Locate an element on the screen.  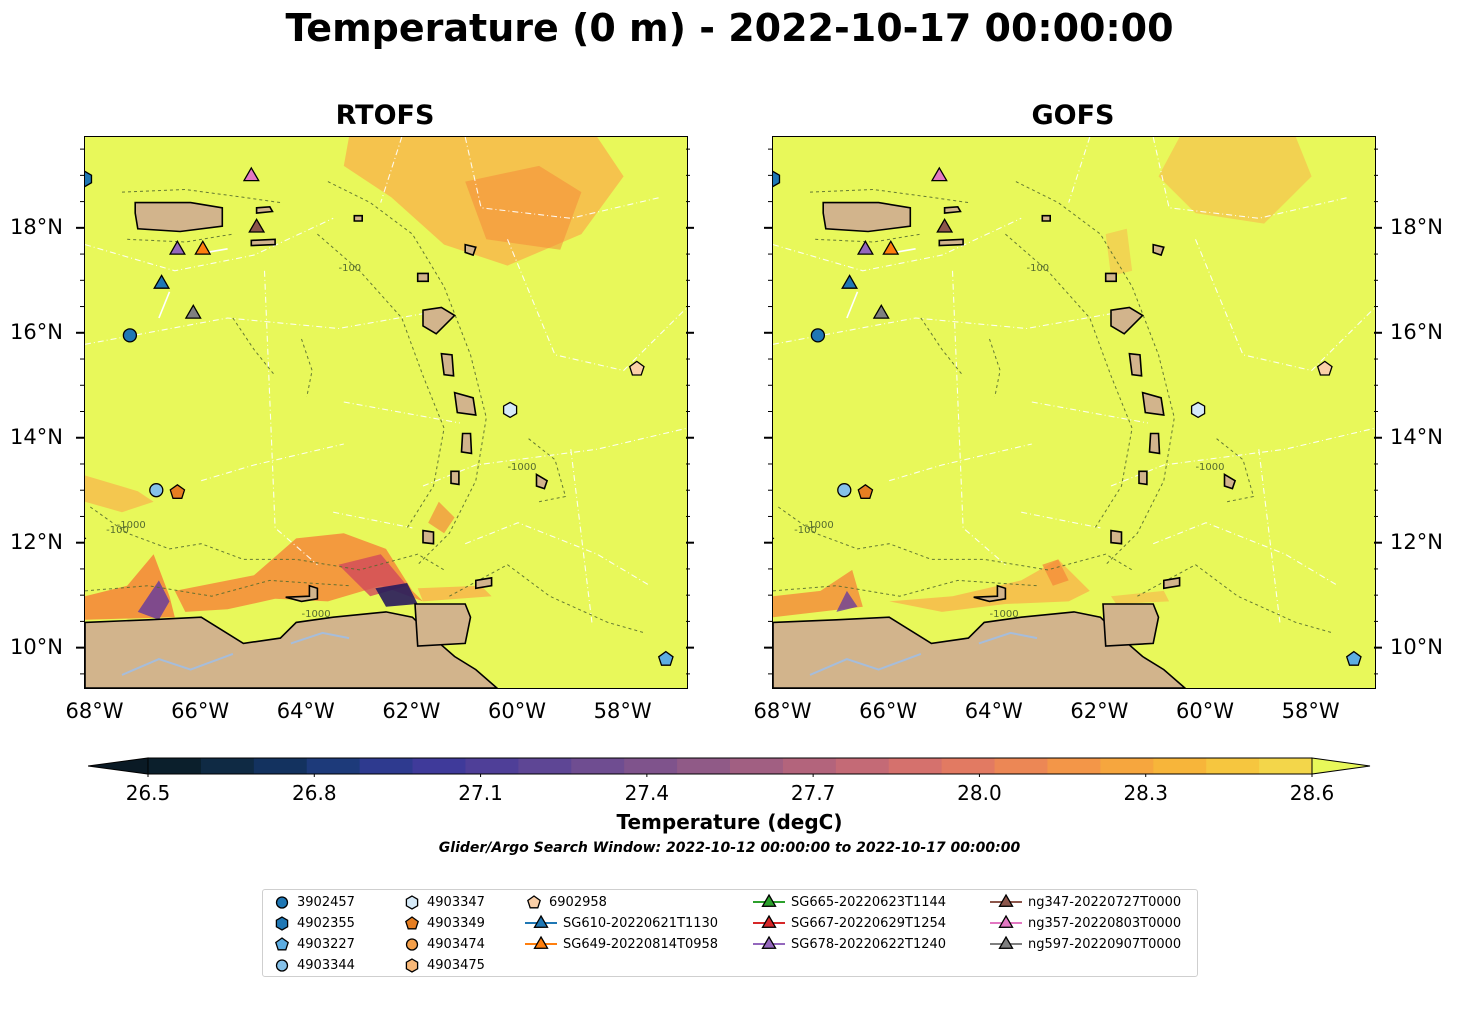
colorbar-outline is located at coordinates (730, 766).